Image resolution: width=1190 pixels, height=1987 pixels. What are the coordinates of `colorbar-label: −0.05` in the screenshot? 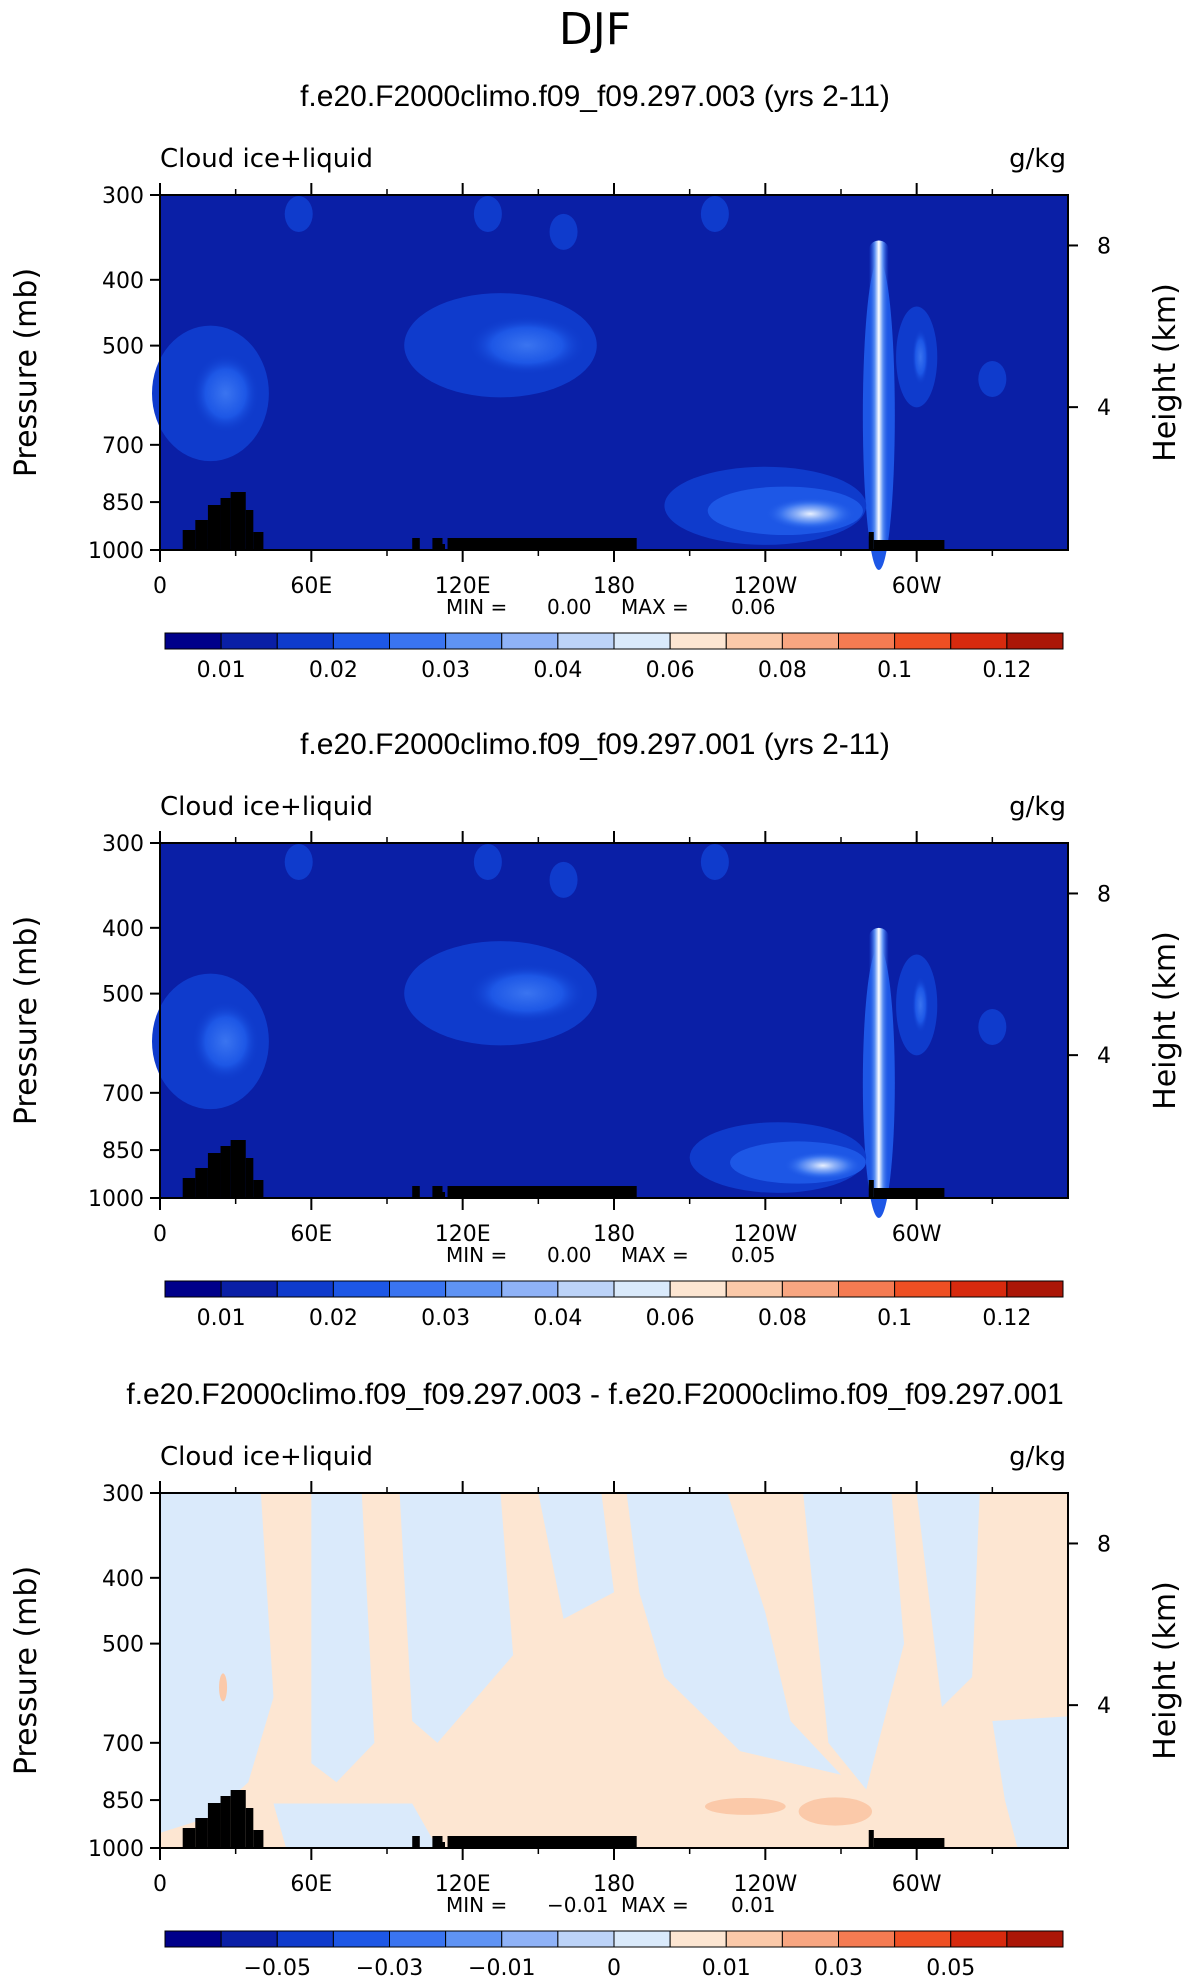 It's located at (277, 1968).